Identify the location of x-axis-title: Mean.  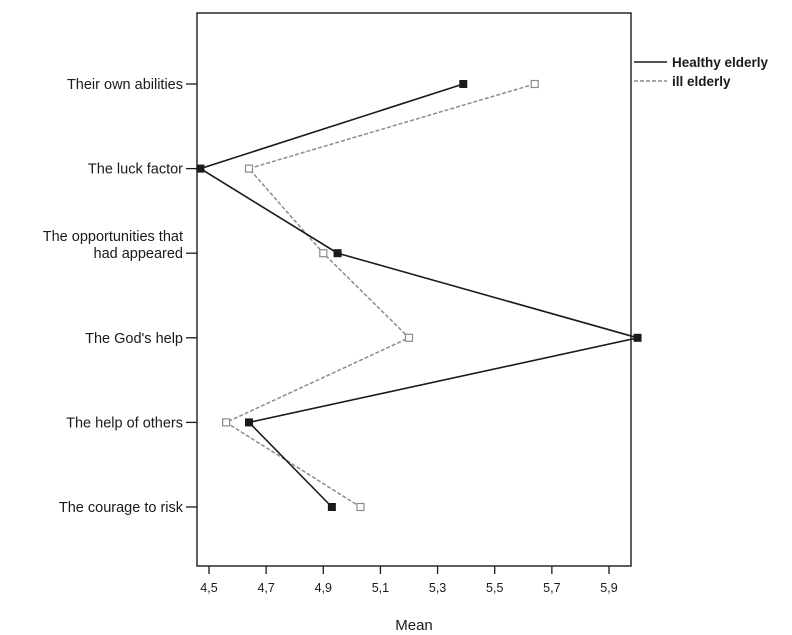
(414, 625).